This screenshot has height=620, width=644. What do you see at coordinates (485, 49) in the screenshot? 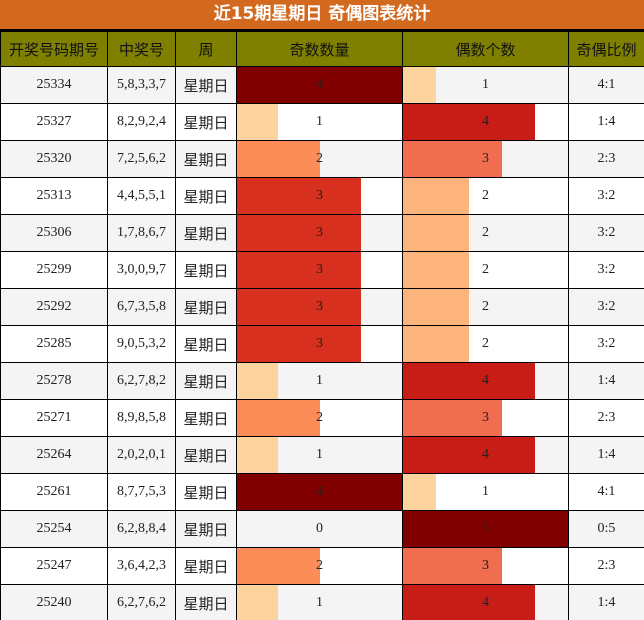
I see `header-even-count: 偶数个数` at bounding box center [485, 49].